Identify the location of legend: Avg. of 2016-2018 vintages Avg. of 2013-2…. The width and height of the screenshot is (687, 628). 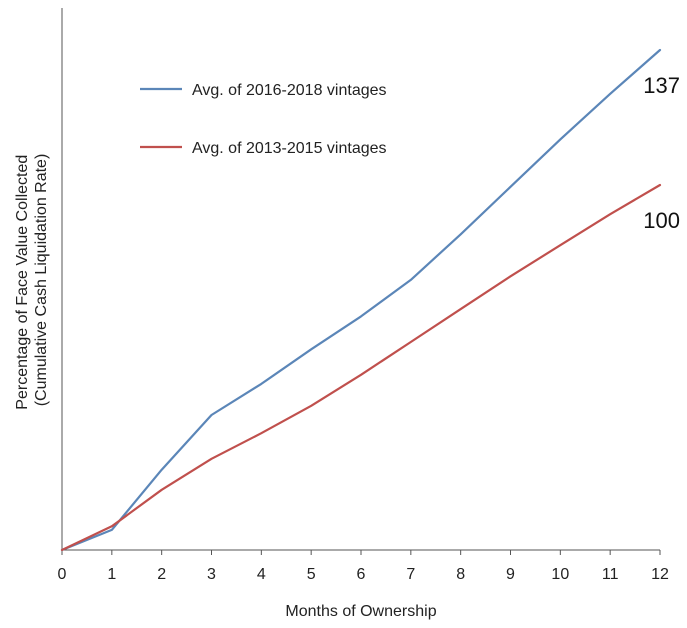
(263, 119).